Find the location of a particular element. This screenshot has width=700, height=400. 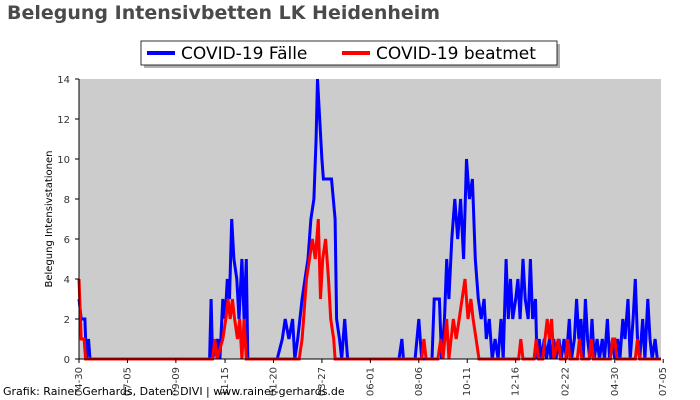

y-tick-label: 12 is located at coordinates (63, 120).